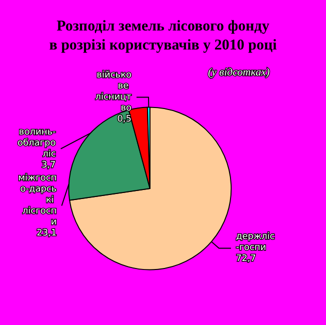 This screenshot has width=326, height=325. What do you see at coordinates (37, 200) in the screenshot?
I see `slice-label: міжгоспо-дарські лісгоспи` at bounding box center [37, 200].